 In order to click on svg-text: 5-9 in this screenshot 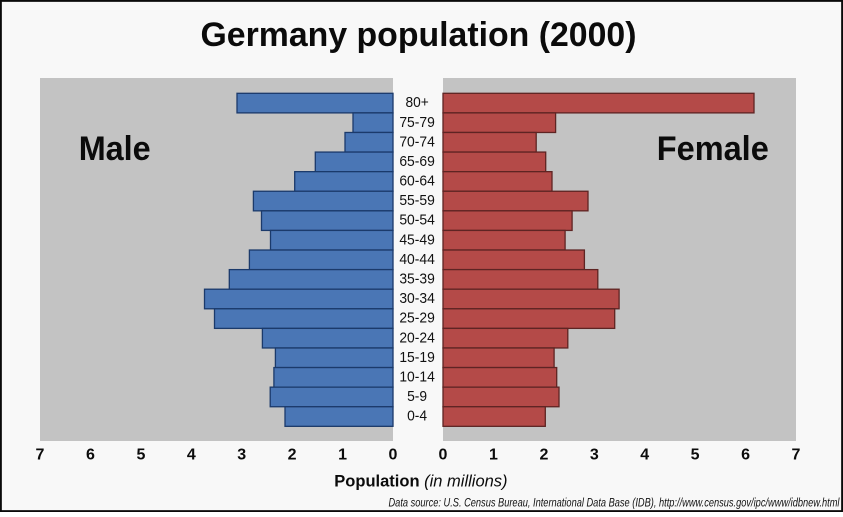, I will do `click(417, 396)`.